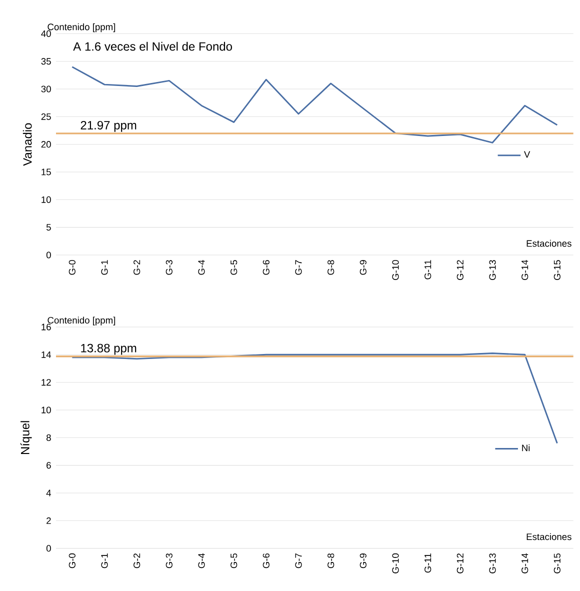 This screenshot has height=591, width=580. I want to click on y-tick-label: 35, so click(46, 61).